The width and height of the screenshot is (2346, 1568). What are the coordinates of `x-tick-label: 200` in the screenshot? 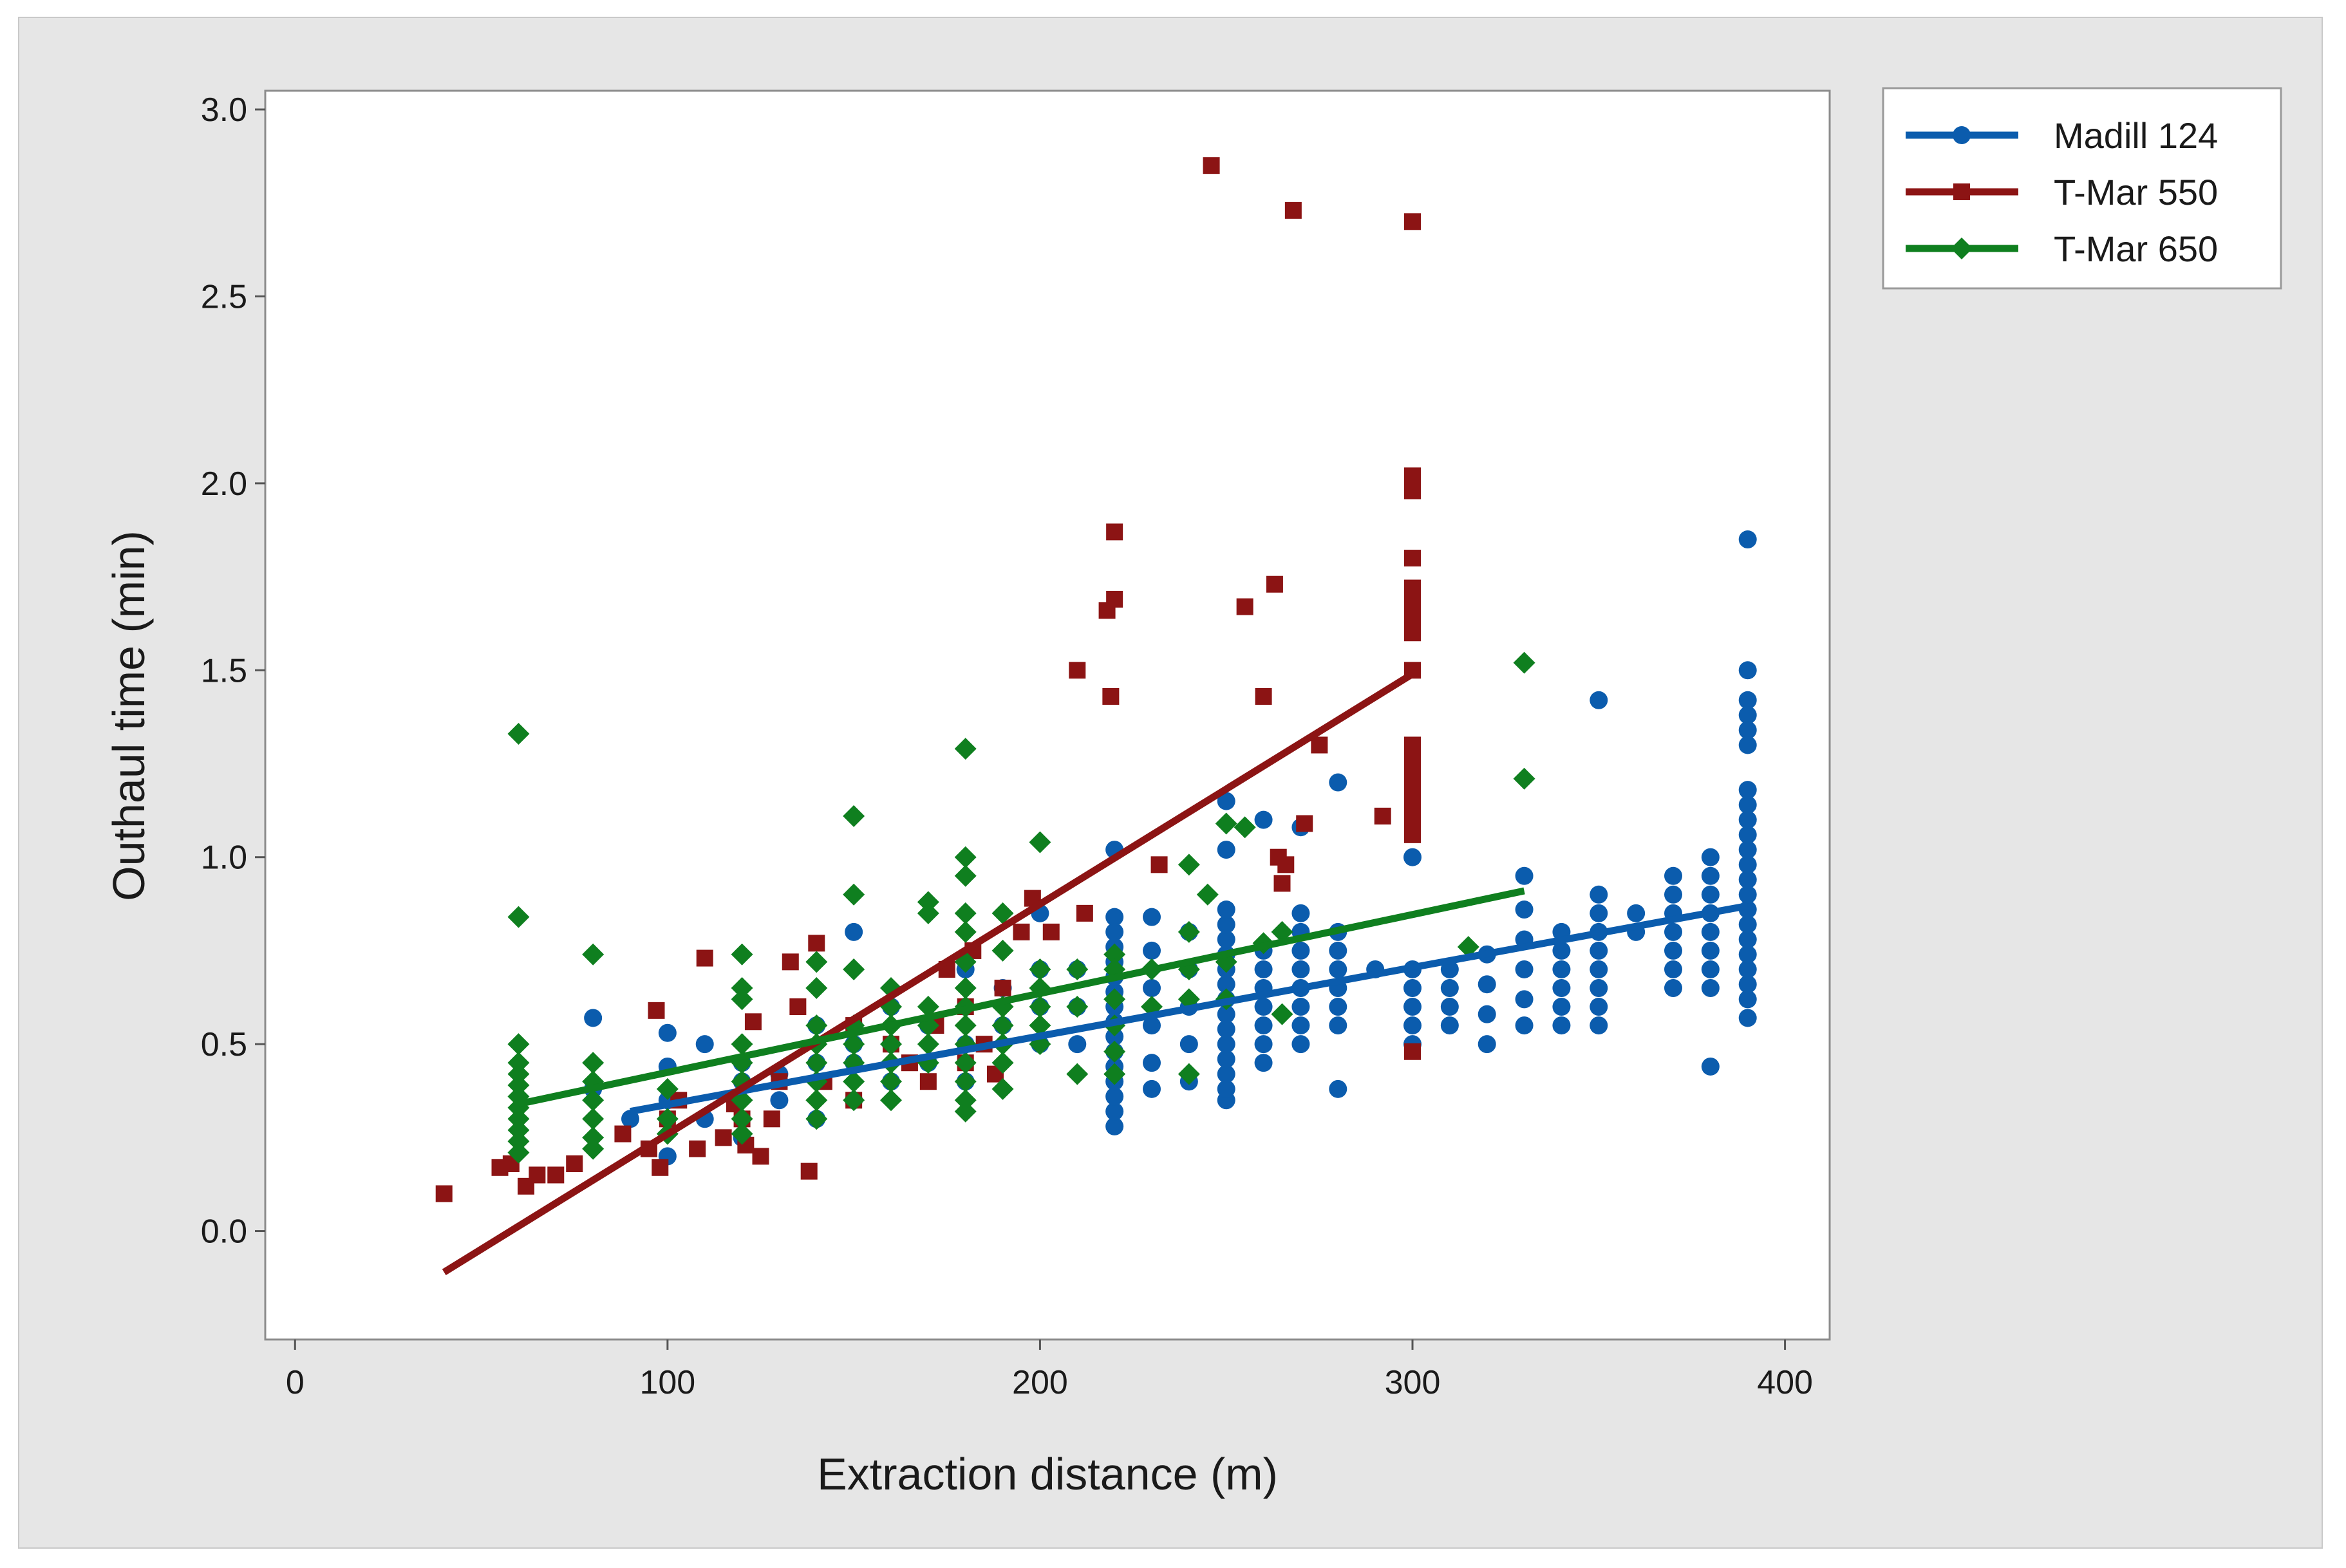 It's located at (1040, 1382).